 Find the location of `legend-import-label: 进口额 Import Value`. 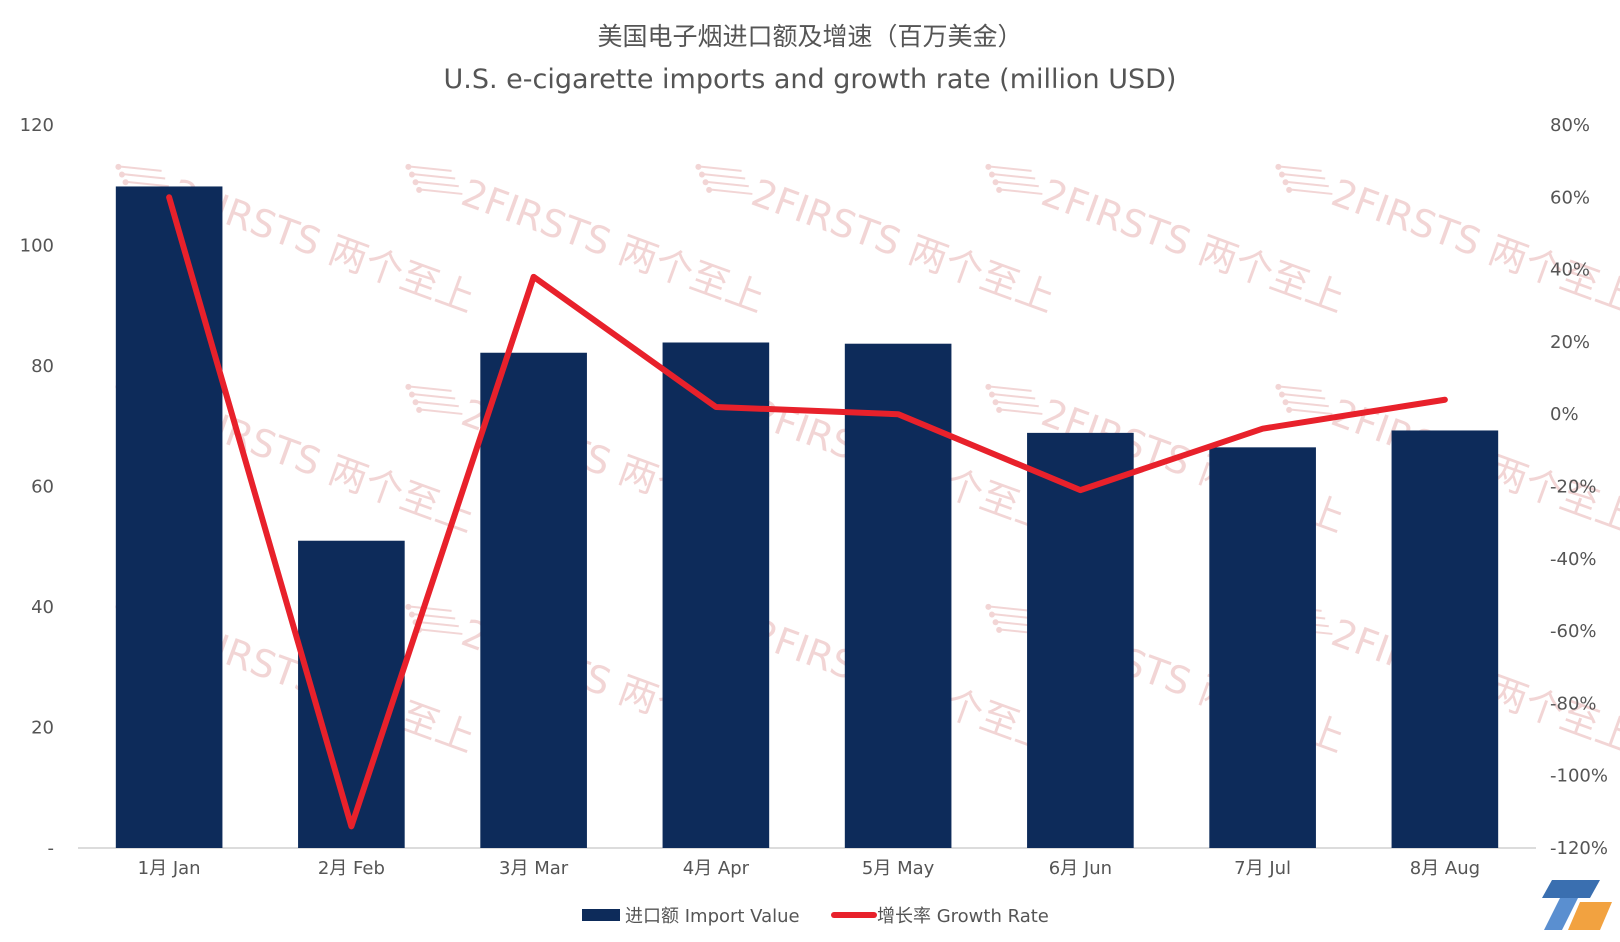

legend-import-label: 进口额 Import Value is located at coordinates (712, 916).